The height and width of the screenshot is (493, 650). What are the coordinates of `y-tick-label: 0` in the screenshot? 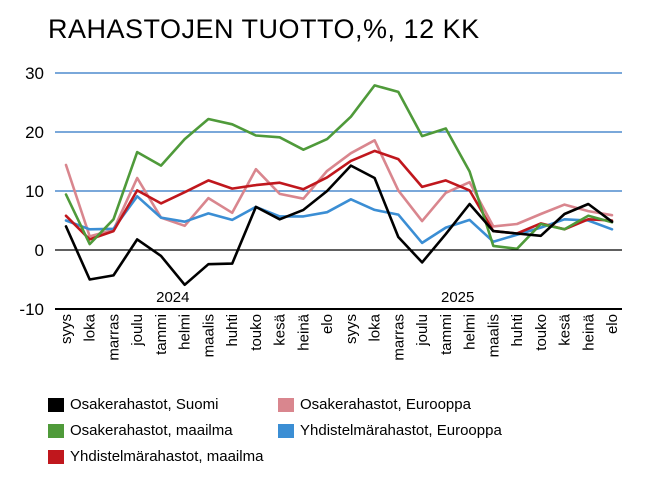 It's located at (39, 250).